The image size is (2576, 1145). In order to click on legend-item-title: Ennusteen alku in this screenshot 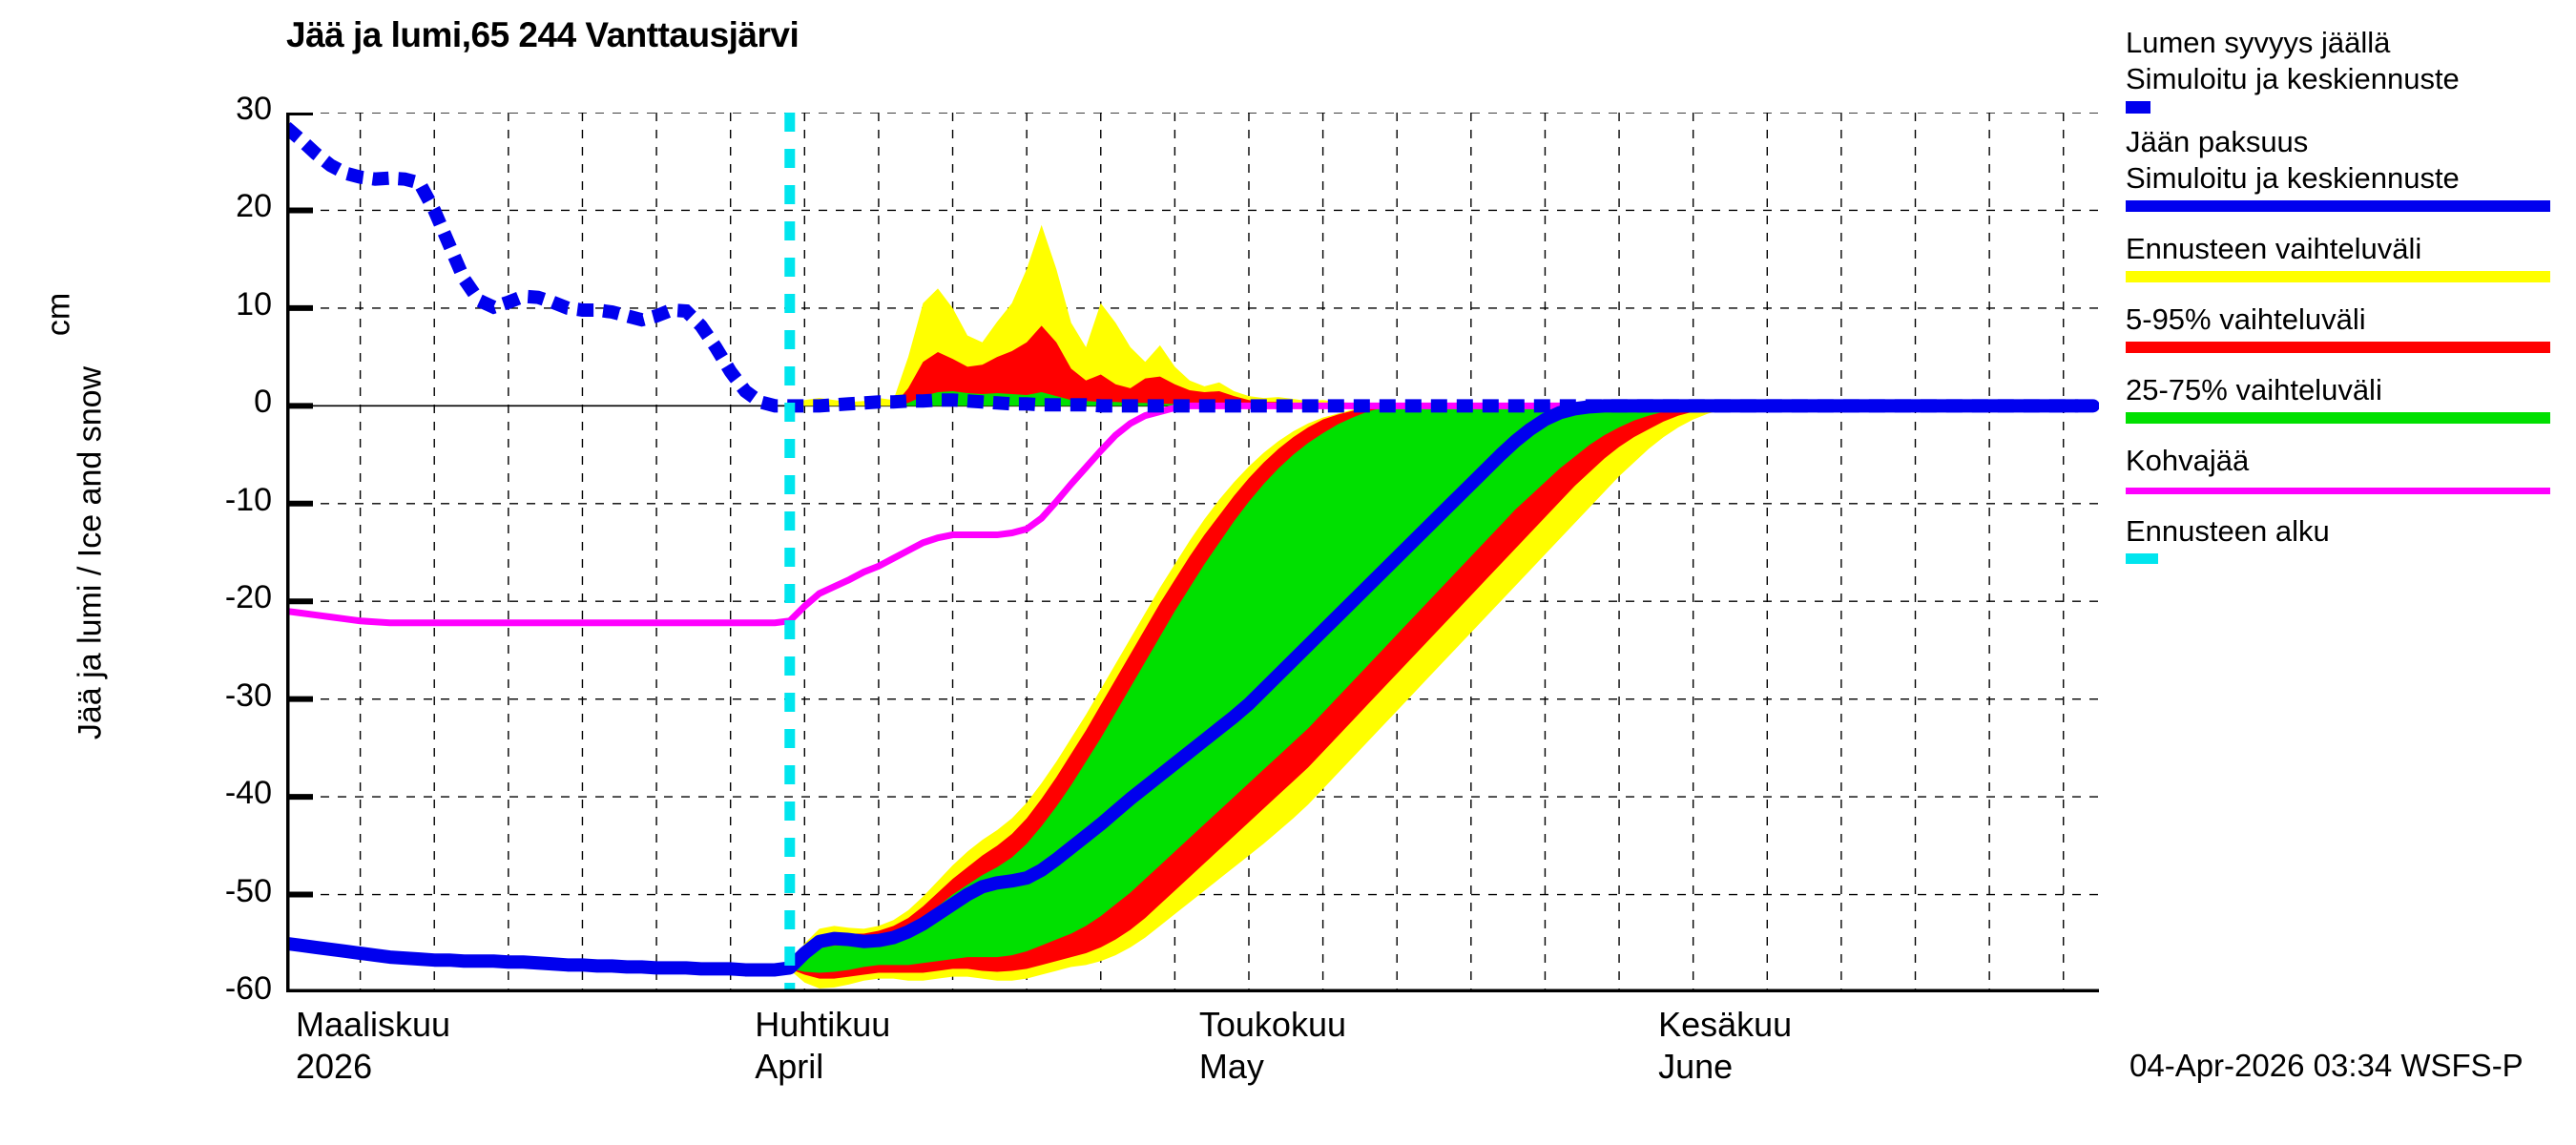, I will do `click(2228, 531)`.